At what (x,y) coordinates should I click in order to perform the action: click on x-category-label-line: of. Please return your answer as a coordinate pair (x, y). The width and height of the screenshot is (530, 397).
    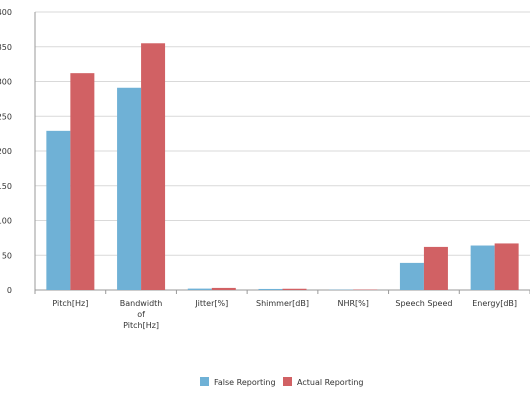
    Looking at the image, I should click on (141, 314).